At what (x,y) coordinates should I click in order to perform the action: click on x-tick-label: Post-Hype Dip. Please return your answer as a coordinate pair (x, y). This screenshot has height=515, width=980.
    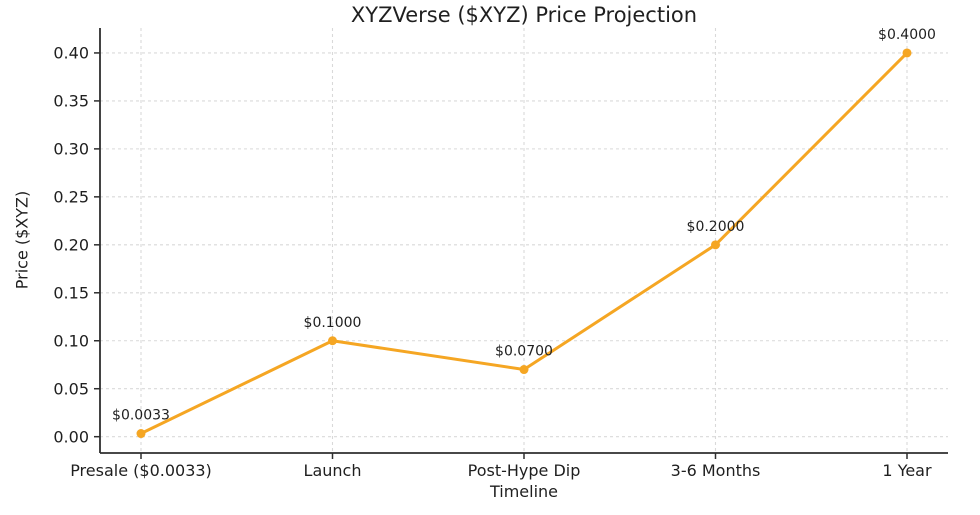
    Looking at the image, I should click on (524, 470).